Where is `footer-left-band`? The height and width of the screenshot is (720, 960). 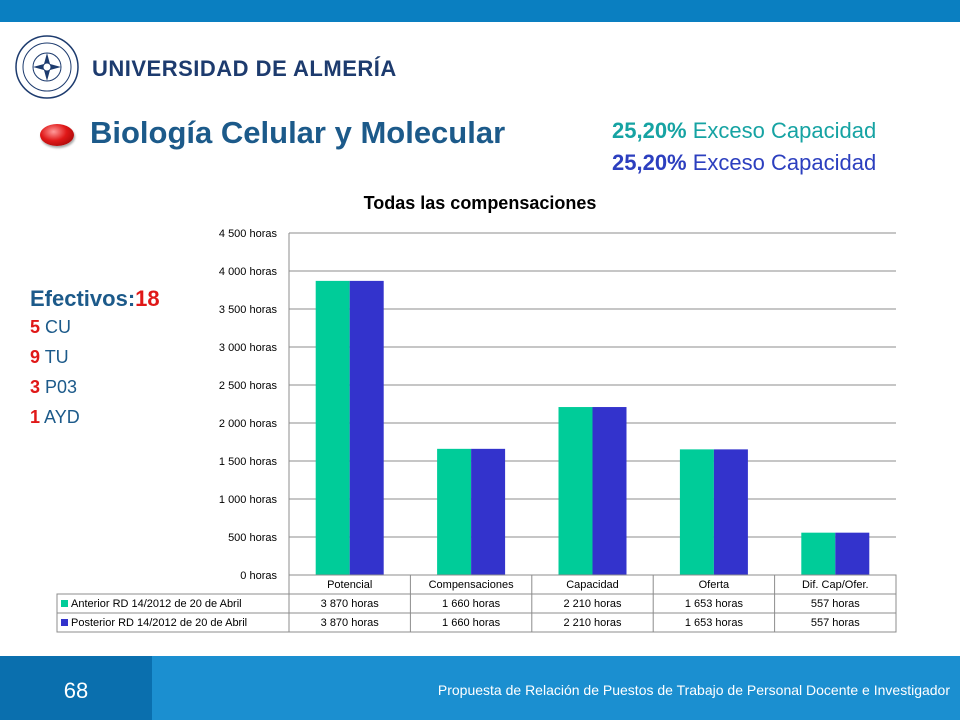 footer-left-band is located at coordinates (76, 688).